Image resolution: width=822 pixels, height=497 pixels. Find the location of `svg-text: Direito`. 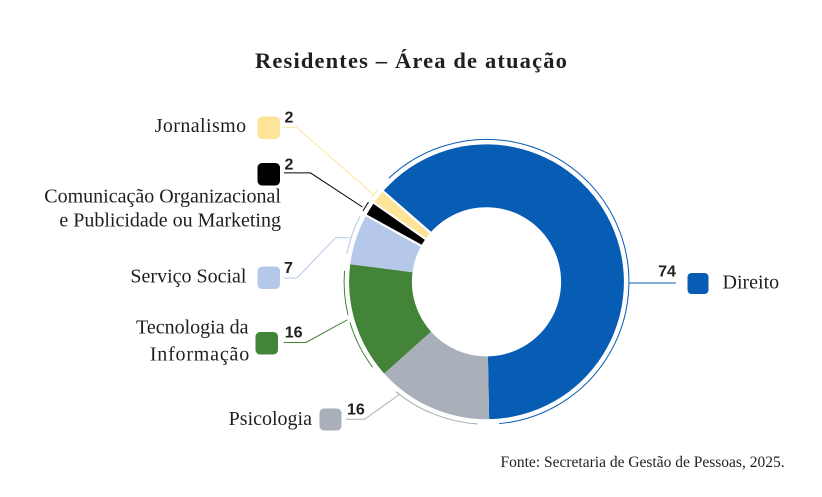

svg-text: Direito is located at coordinates (751, 283).